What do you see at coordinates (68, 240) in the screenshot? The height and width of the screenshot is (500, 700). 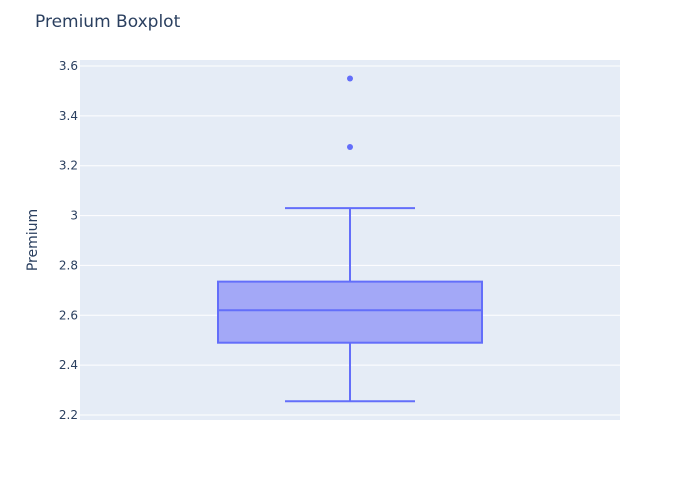 I see `y-axis-ticks: 2.2 2.4 2.6 2.8 3 3.2 3.4 3.6` at bounding box center [68, 240].